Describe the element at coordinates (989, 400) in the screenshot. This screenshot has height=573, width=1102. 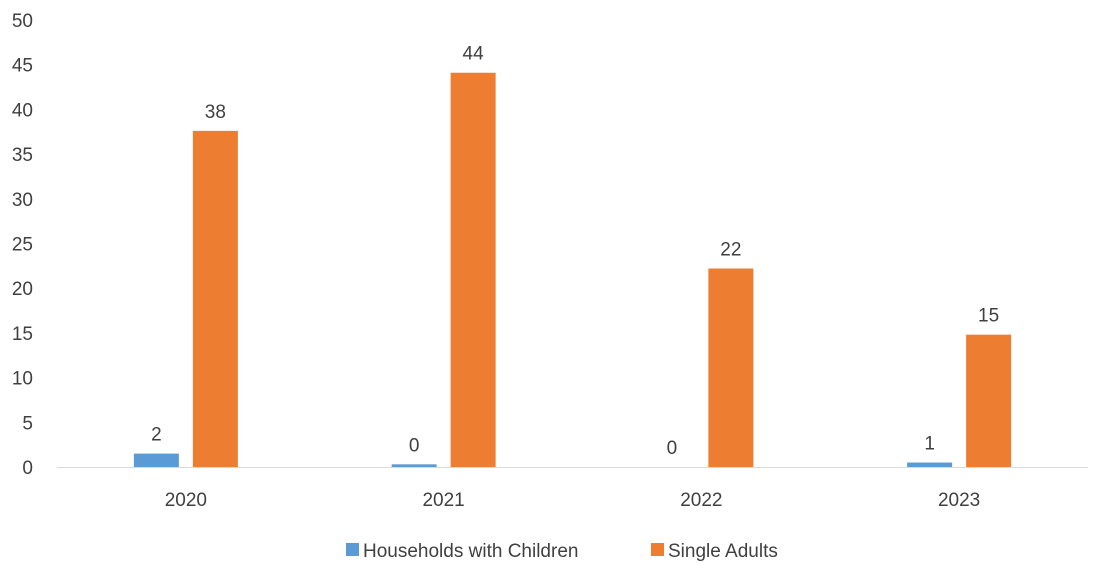
I see `bar-single-adults-2023` at that location.